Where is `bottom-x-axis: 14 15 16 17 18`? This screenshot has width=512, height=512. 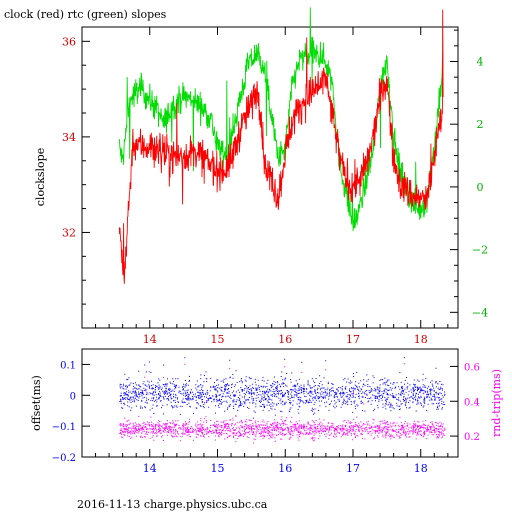
bottom-x-axis: 14 15 16 17 18 is located at coordinates (272, 462).